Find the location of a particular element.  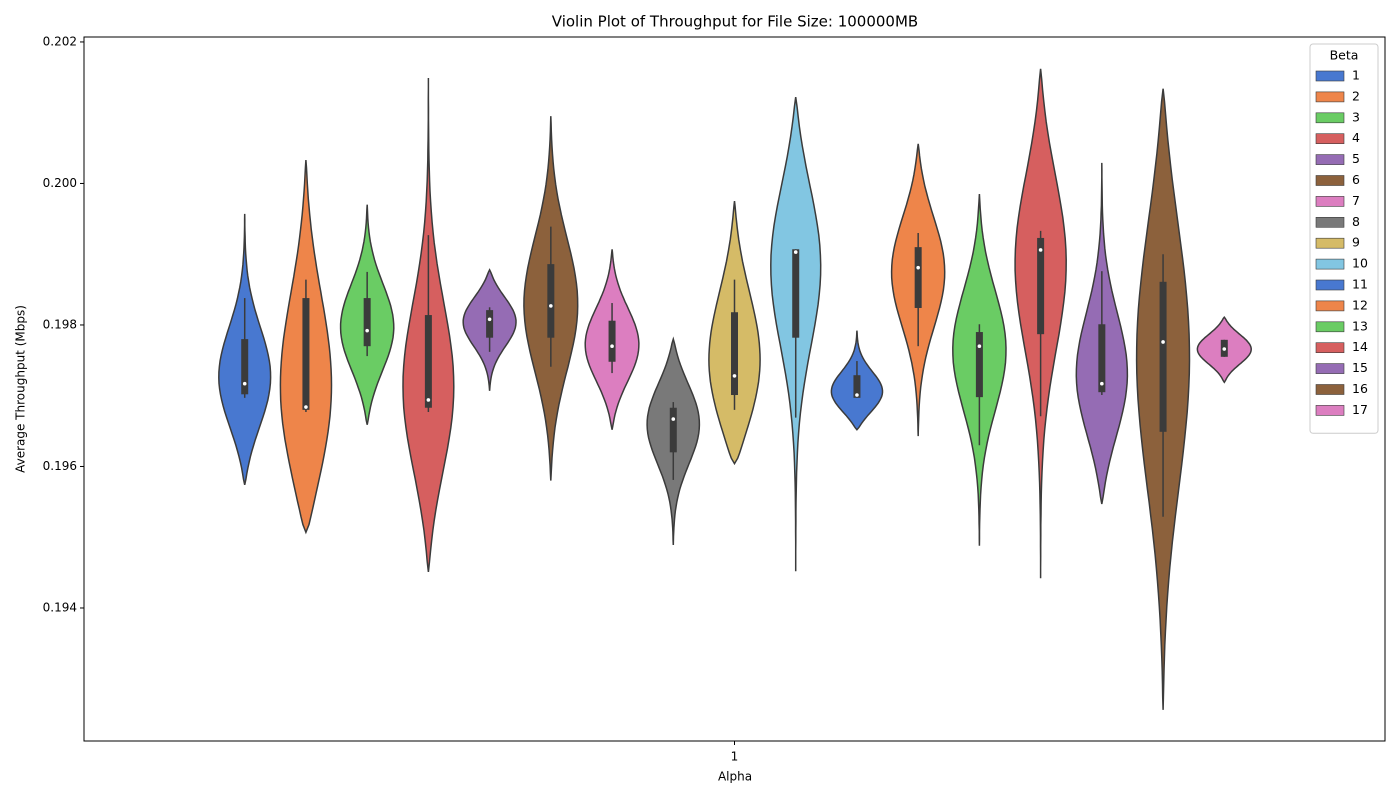

y-tick-label: 0.200 is located at coordinates (60, 183).